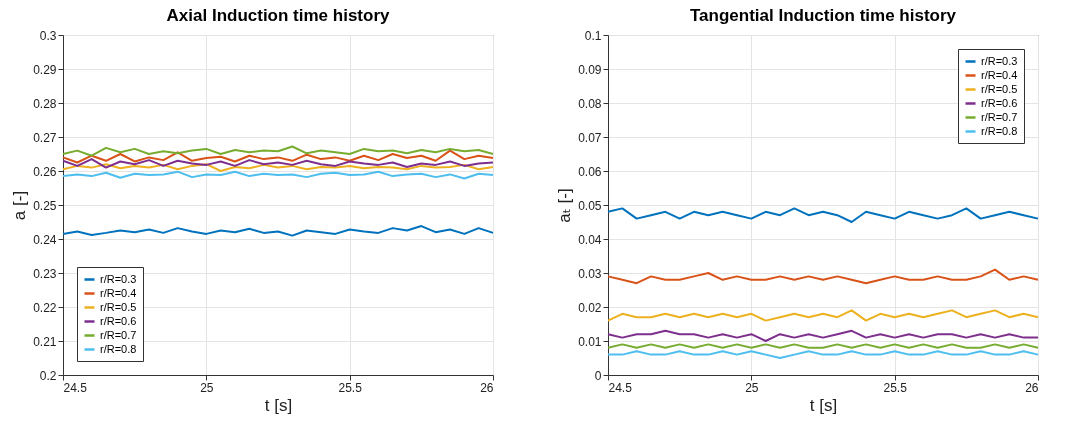  I want to click on y-tick-label: 0.3, so click(48, 35).